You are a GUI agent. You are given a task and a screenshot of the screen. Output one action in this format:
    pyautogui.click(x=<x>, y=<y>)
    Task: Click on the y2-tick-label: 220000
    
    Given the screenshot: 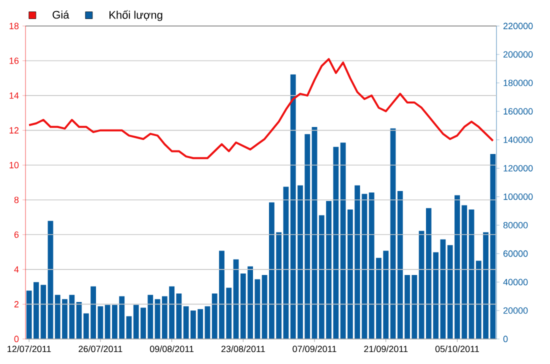 What is the action you would take?
    pyautogui.click(x=518, y=26)
    